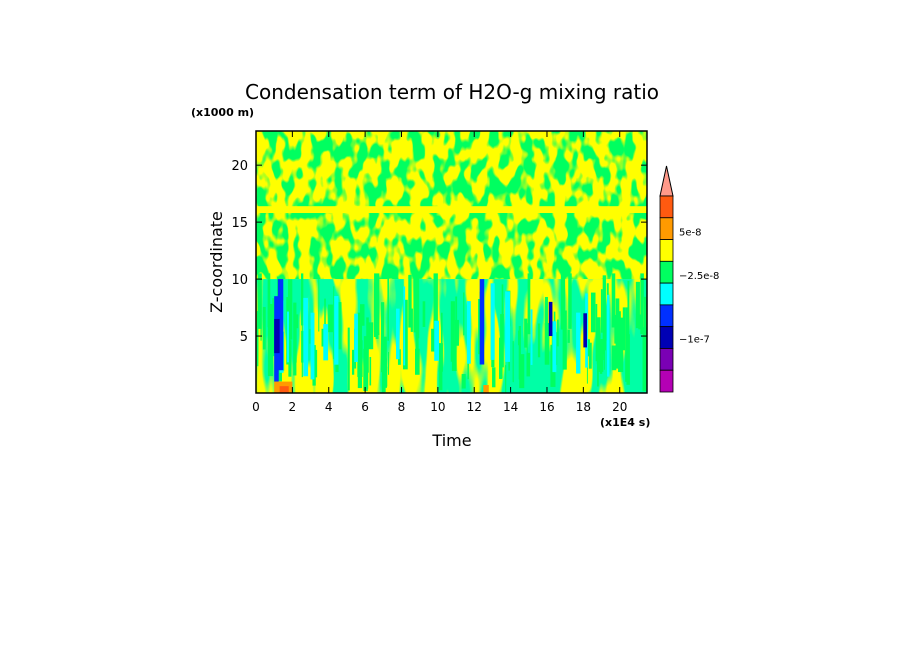 The image size is (904, 654). I want to click on x-tick-label: 18, so click(583, 407).